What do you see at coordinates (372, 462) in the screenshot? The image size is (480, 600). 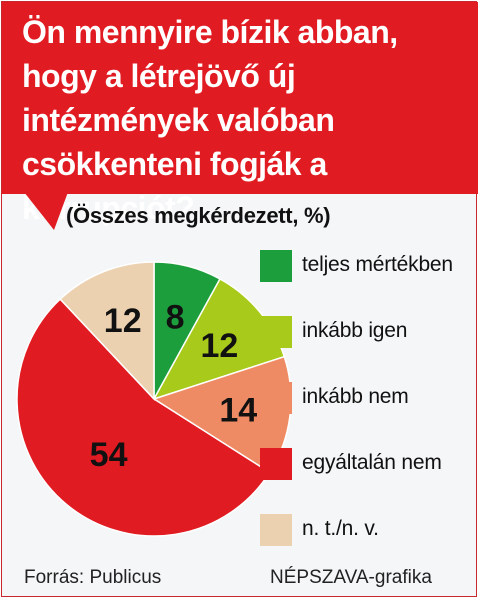 I see `legend-label: egyáltalán nem` at bounding box center [372, 462].